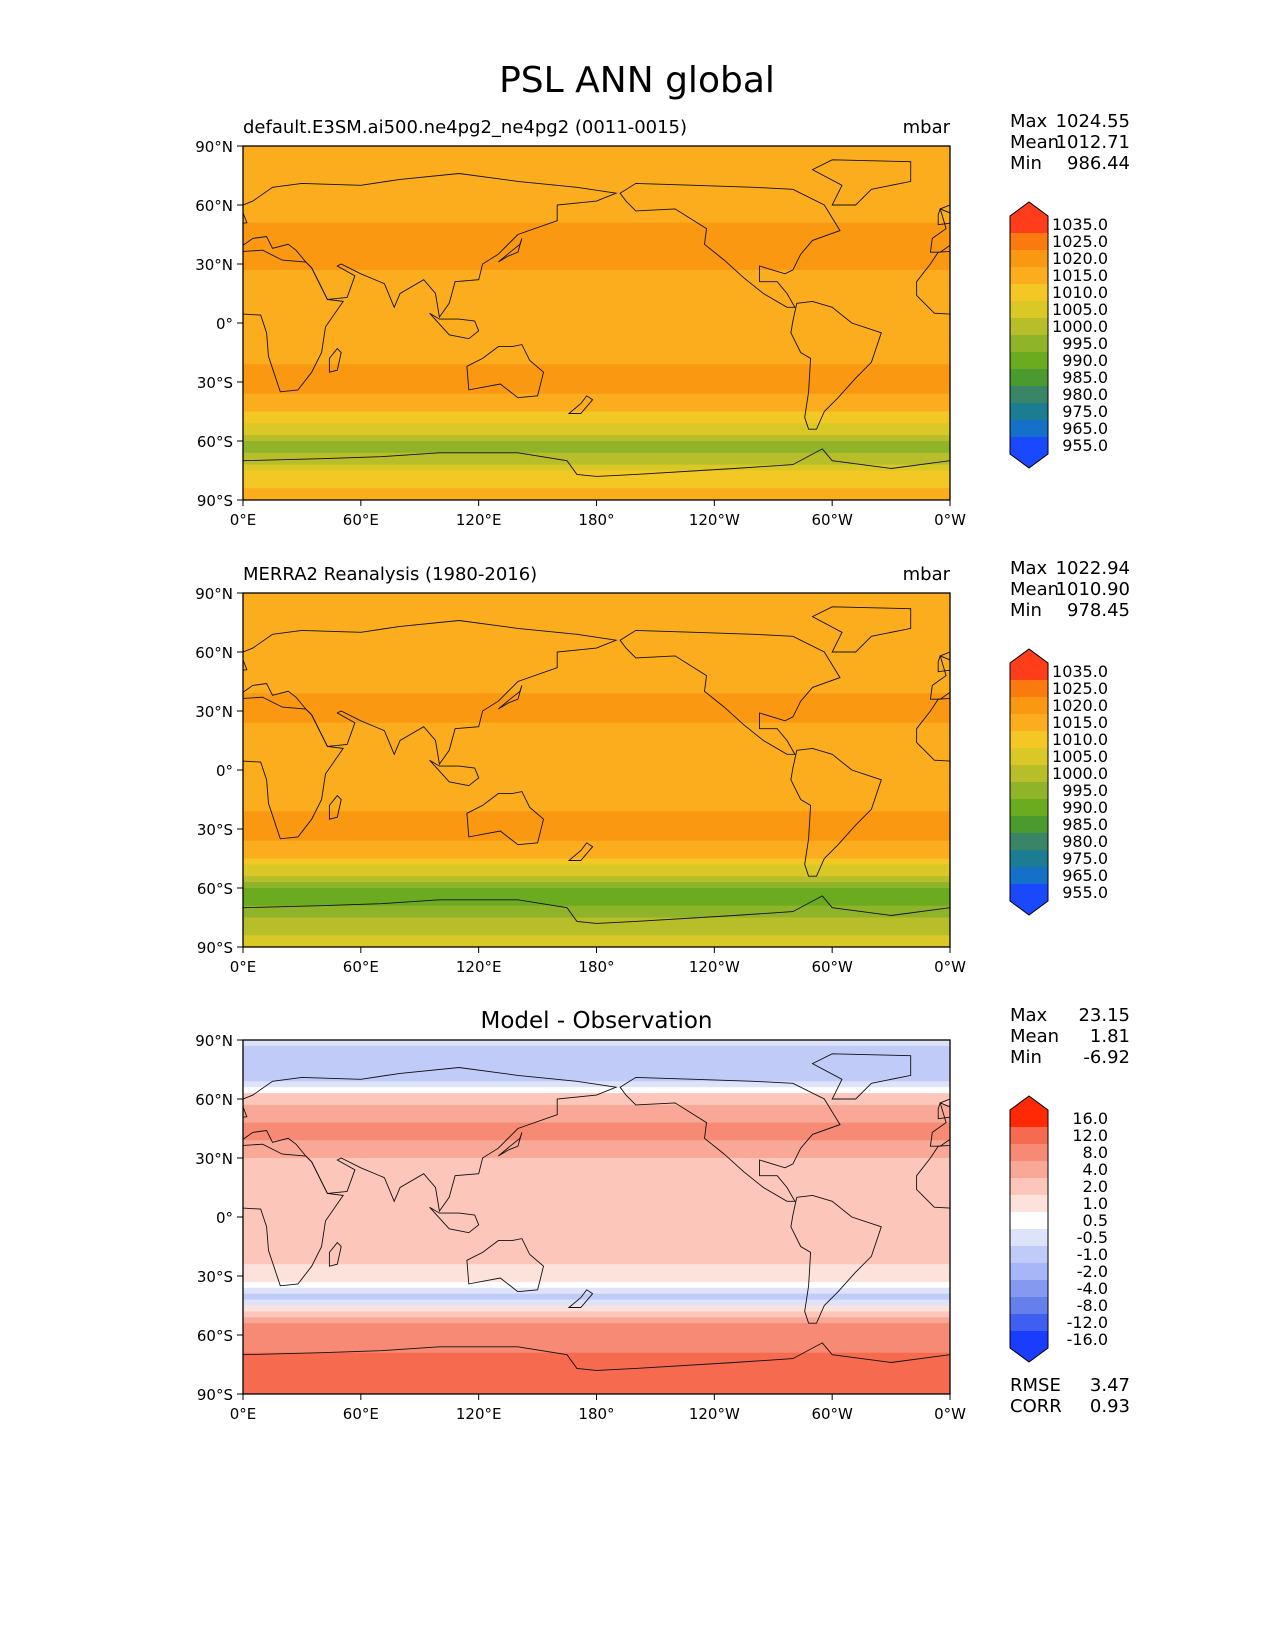  I want to click on colorbar-outline, so click(1029, 335).